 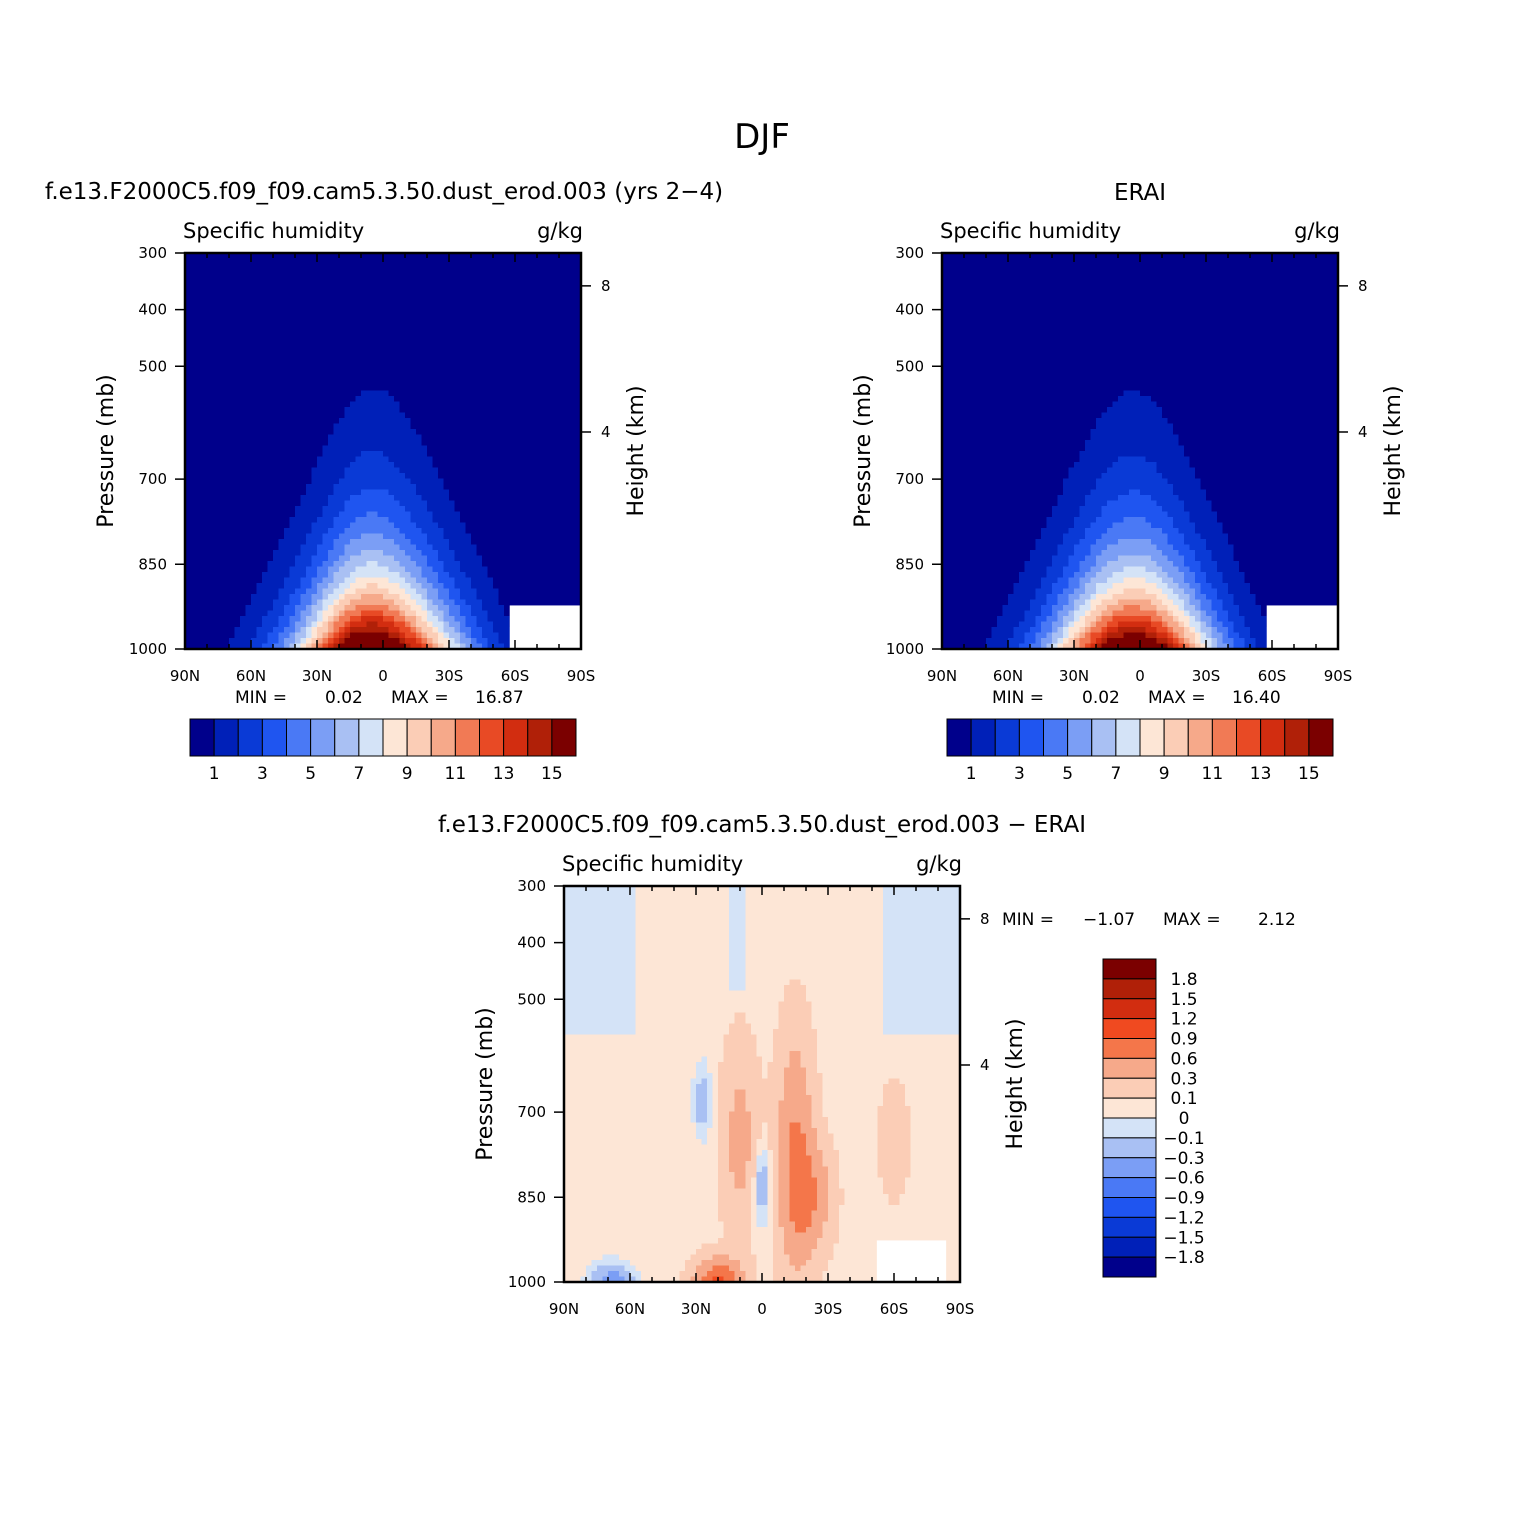 What do you see at coordinates (1183, 1099) in the screenshot?
I see `colorbar-label: 0.1` at bounding box center [1183, 1099].